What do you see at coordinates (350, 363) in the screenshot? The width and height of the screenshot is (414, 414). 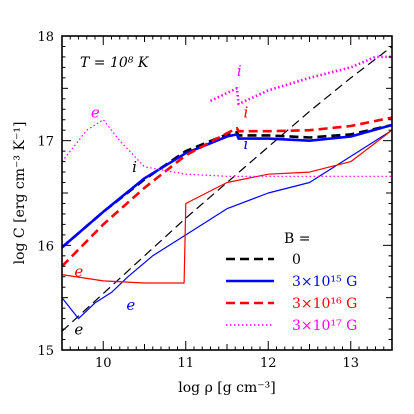 I see `x-tick-label: 13` at bounding box center [350, 363].